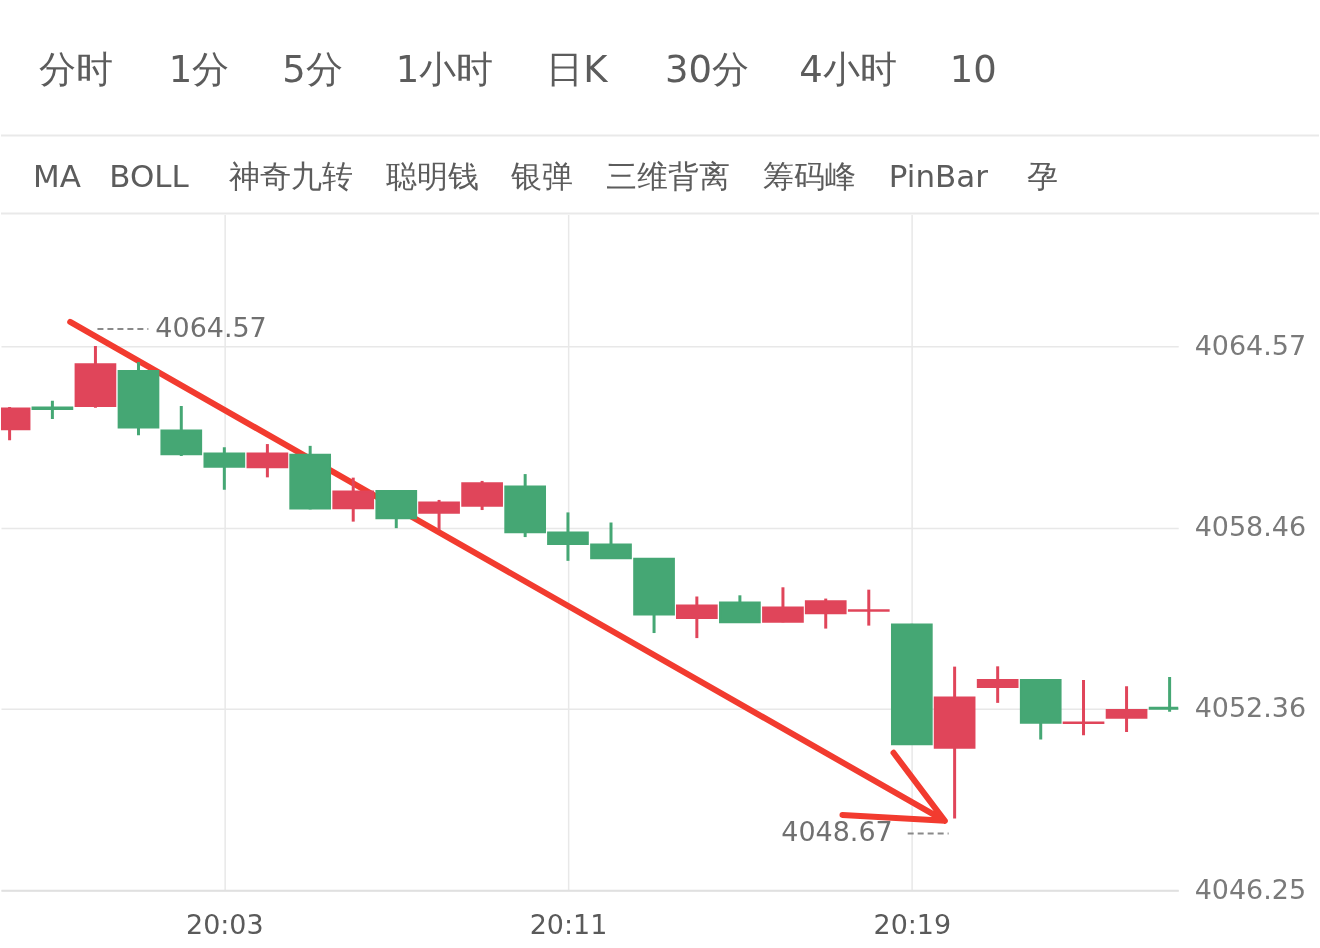  Describe the element at coordinates (199, 69) in the screenshot. I see `text: 1分` at that location.